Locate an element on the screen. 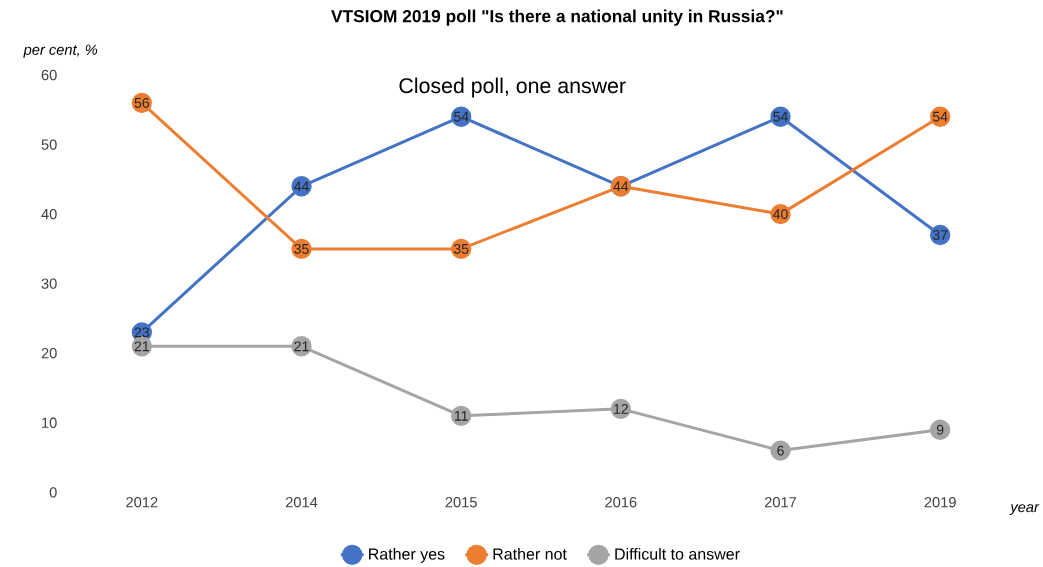 The width and height of the screenshot is (1043, 567). data-label: 9 is located at coordinates (940, 429).